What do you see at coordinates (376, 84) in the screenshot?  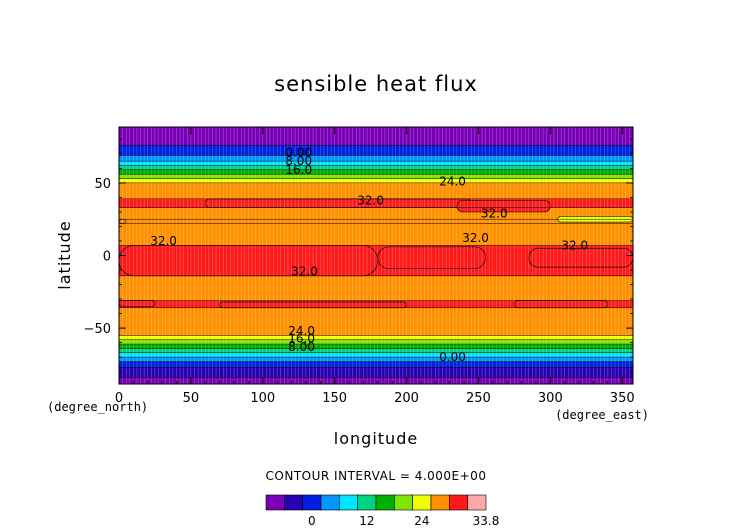 I see `chart-title: sensible heat flux` at bounding box center [376, 84].